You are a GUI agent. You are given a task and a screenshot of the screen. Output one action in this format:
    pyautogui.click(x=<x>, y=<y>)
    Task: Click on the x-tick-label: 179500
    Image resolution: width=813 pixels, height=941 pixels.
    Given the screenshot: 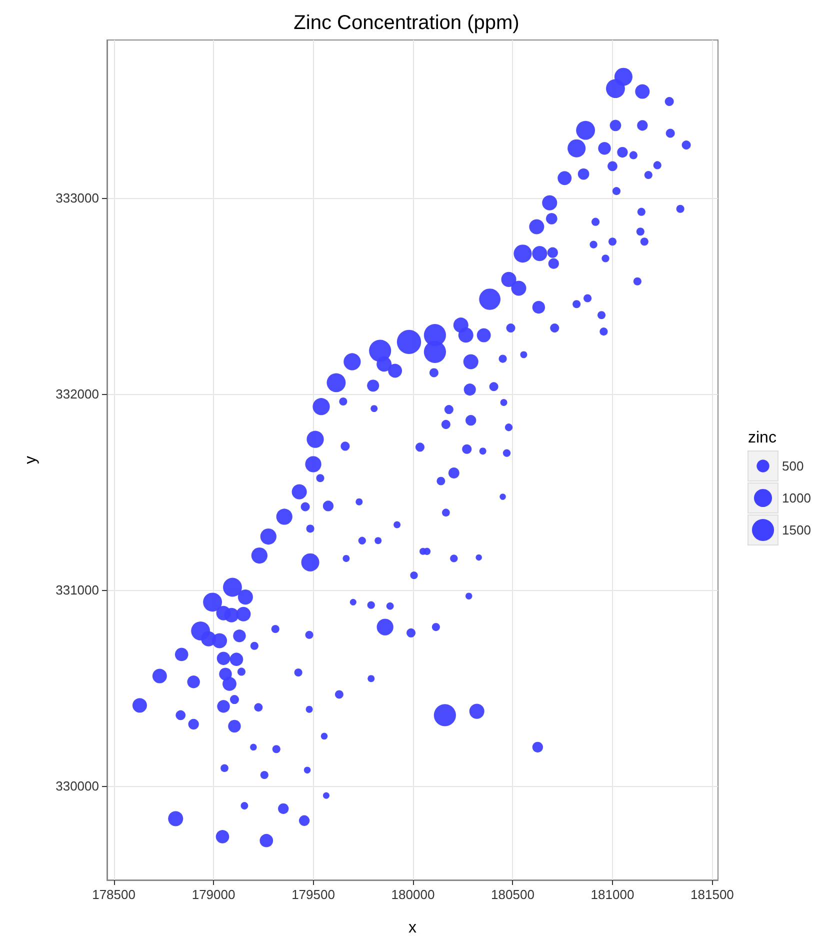 What is the action you would take?
    pyautogui.click(x=313, y=894)
    